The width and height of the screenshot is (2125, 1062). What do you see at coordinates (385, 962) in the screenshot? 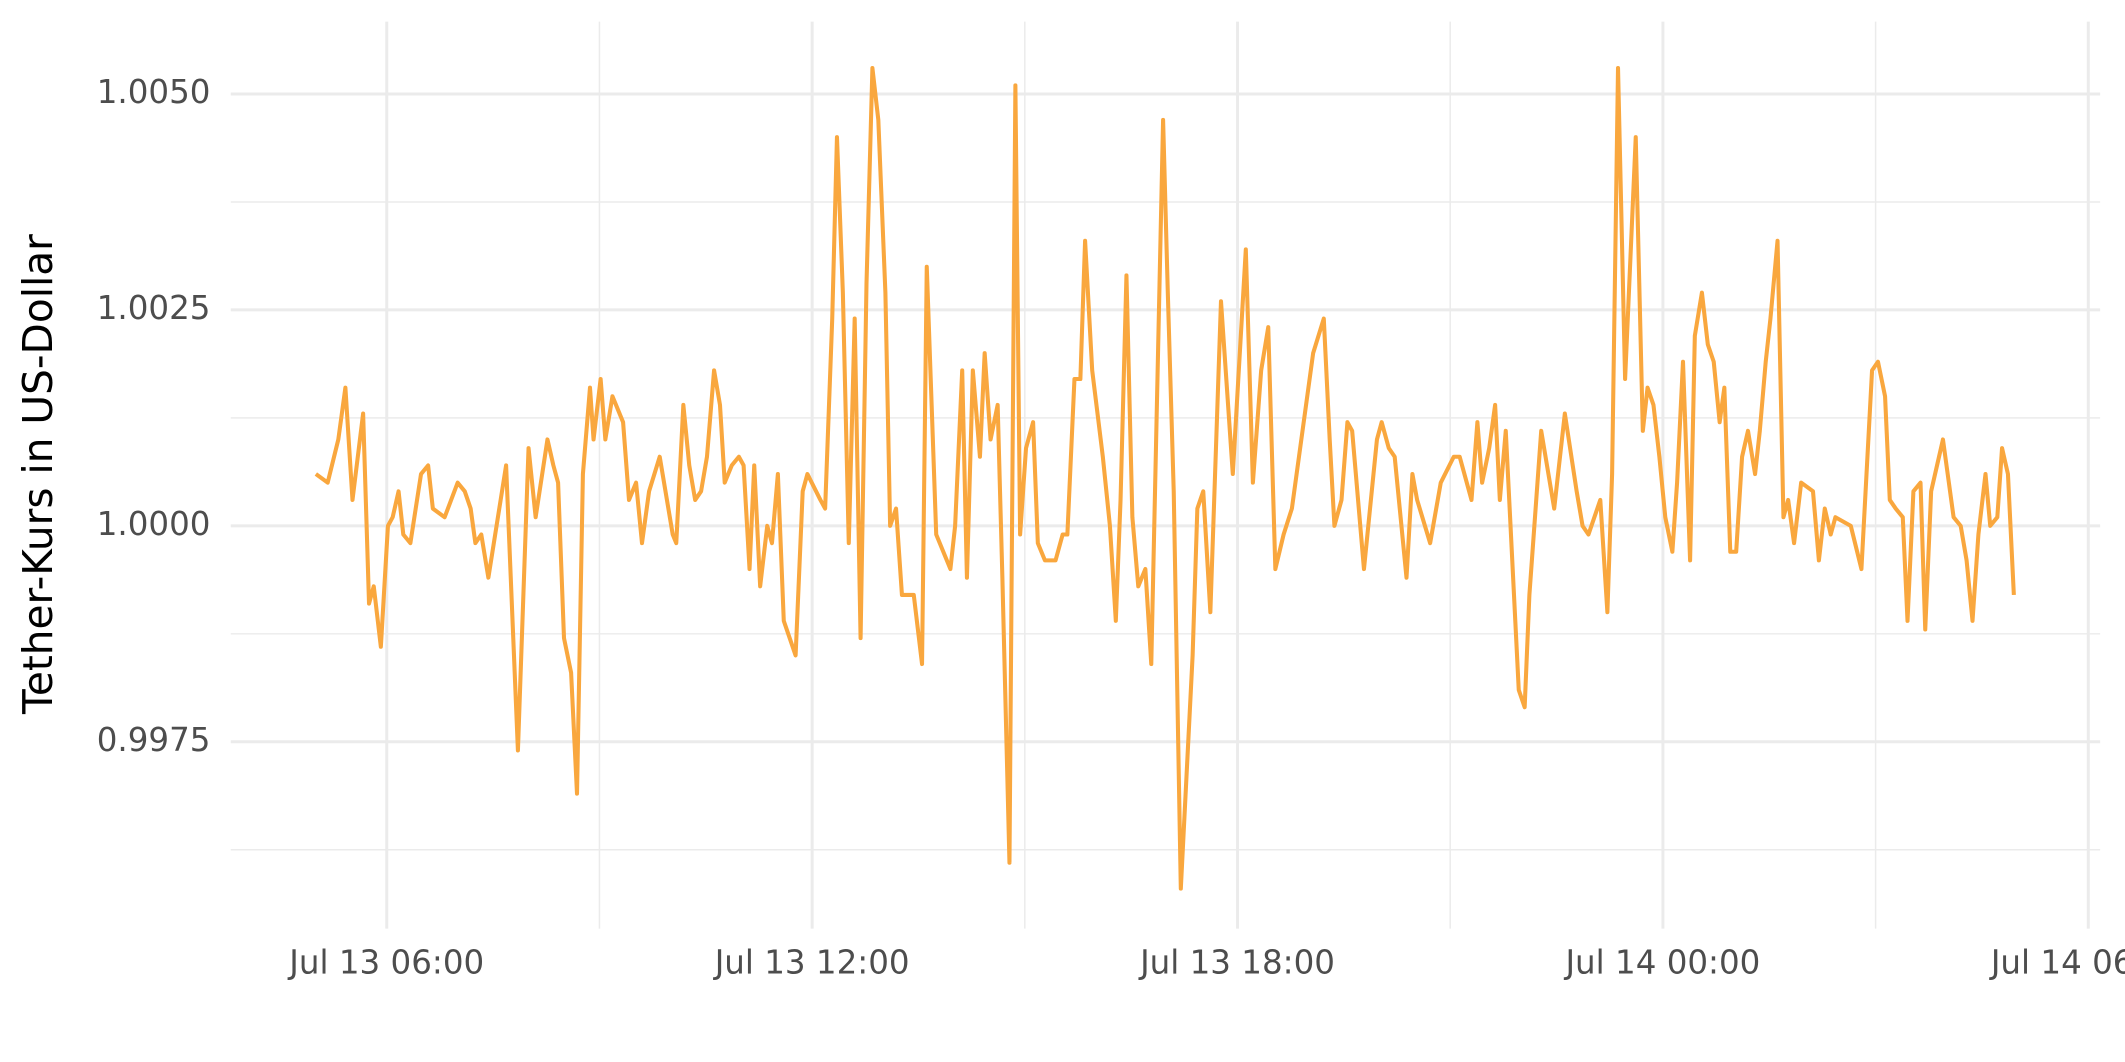
I see `x-tick-label: Jul 13 06:00` at bounding box center [385, 962].